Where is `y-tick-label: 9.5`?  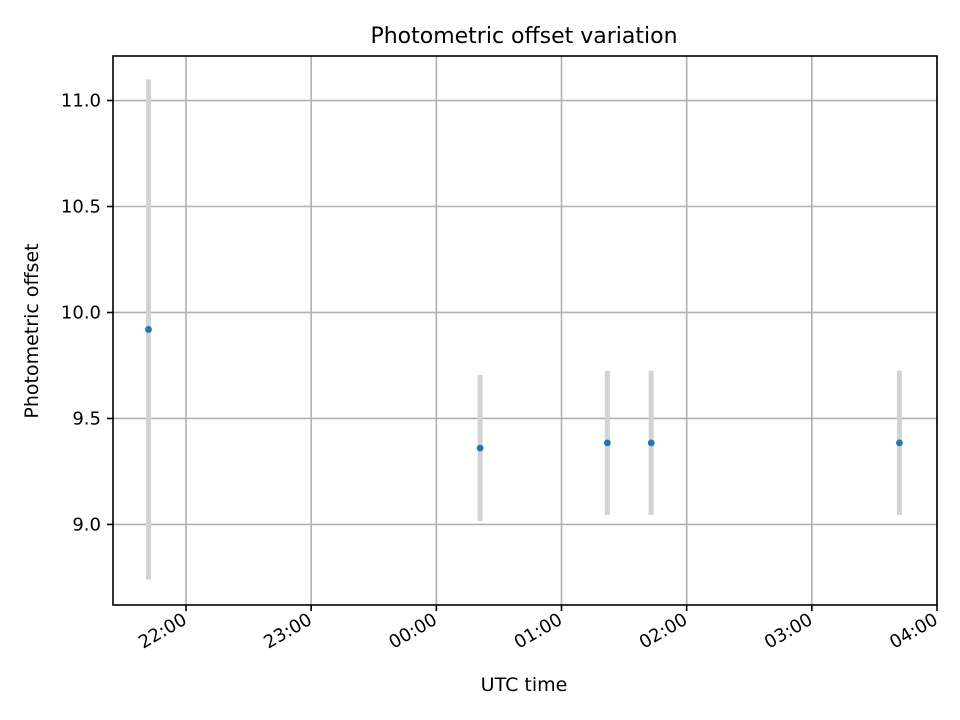 y-tick-label: 9.5 is located at coordinates (86, 418).